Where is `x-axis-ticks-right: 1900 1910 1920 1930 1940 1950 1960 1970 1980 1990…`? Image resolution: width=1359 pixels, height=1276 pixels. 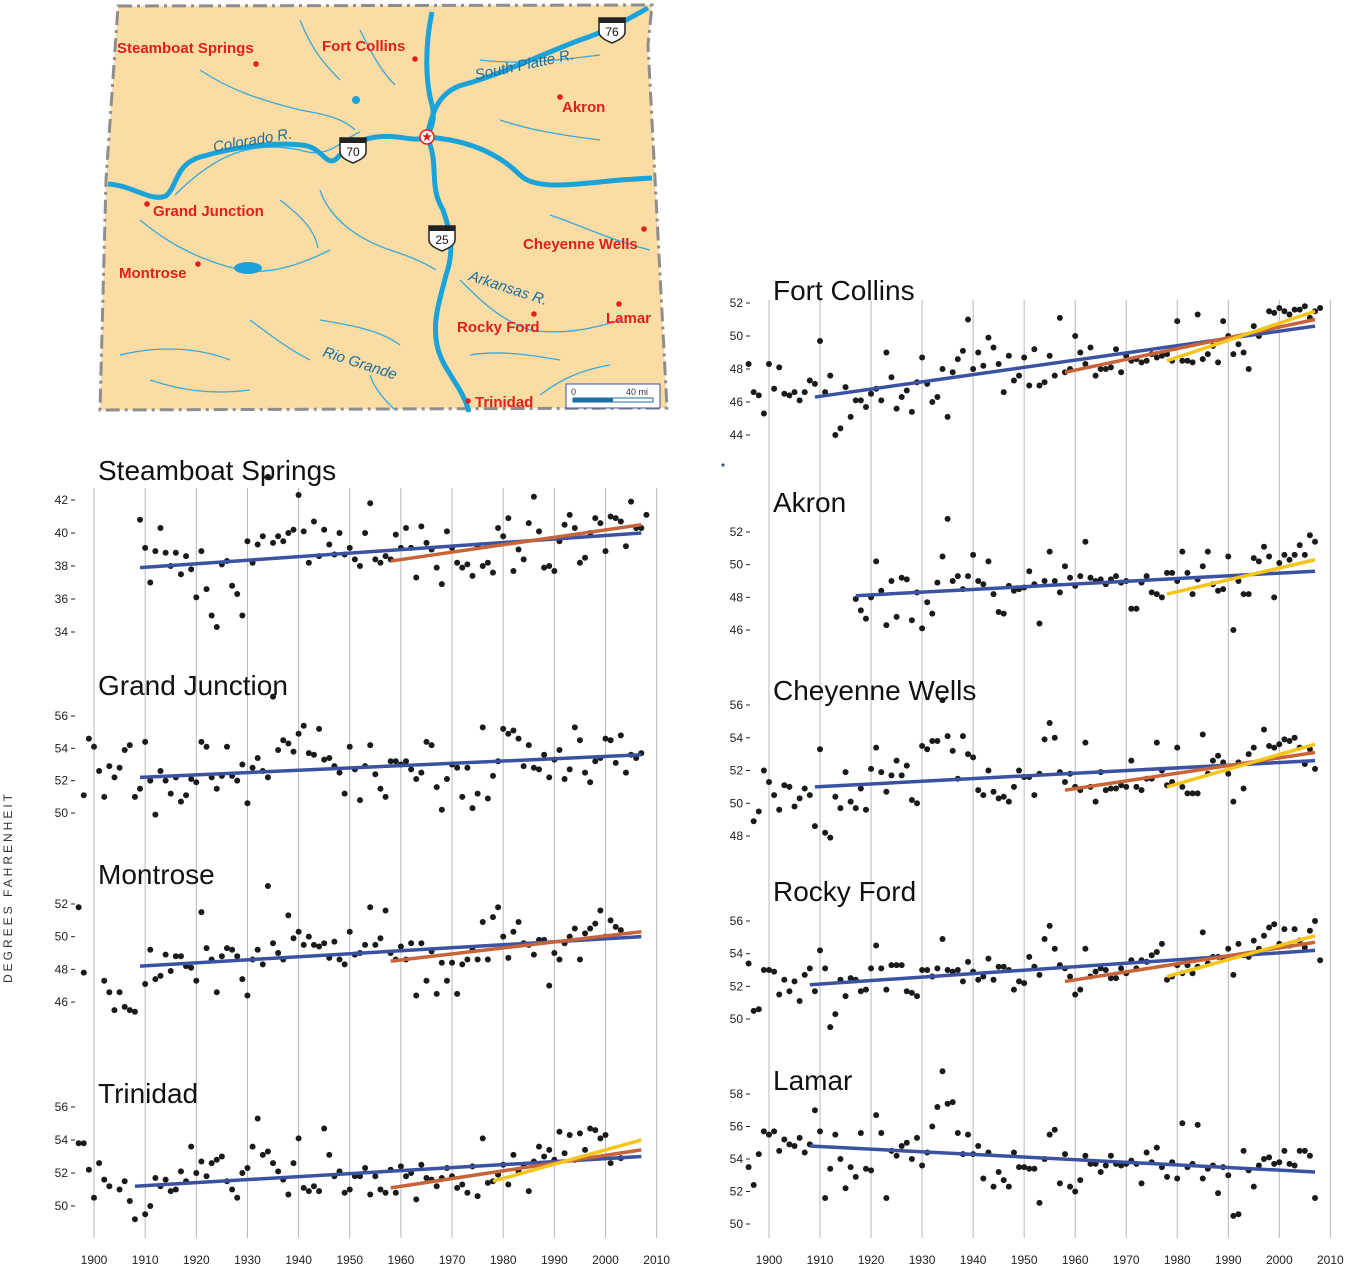
x-axis-ticks-right: 1900 1910 1920 1930 1940 1950 1960 1970 1980 1990… is located at coordinates (1050, 1260).